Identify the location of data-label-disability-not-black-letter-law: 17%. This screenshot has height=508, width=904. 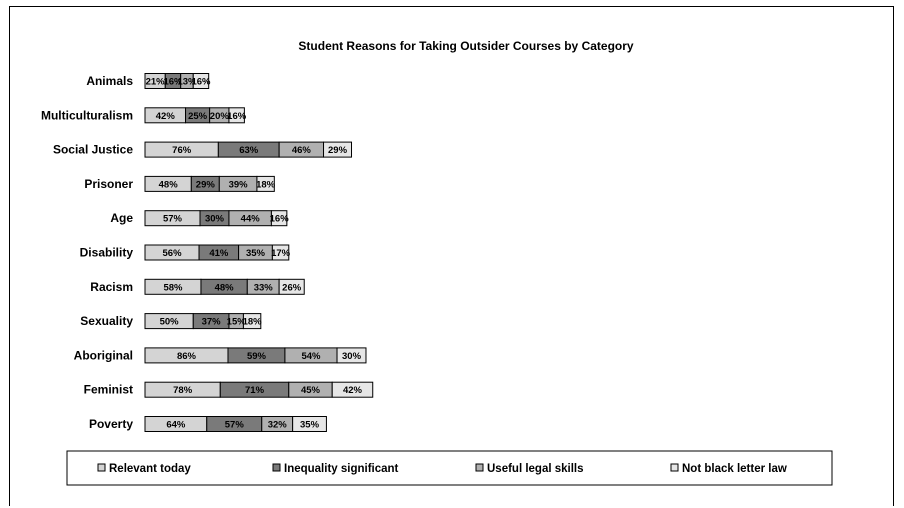
(281, 253).